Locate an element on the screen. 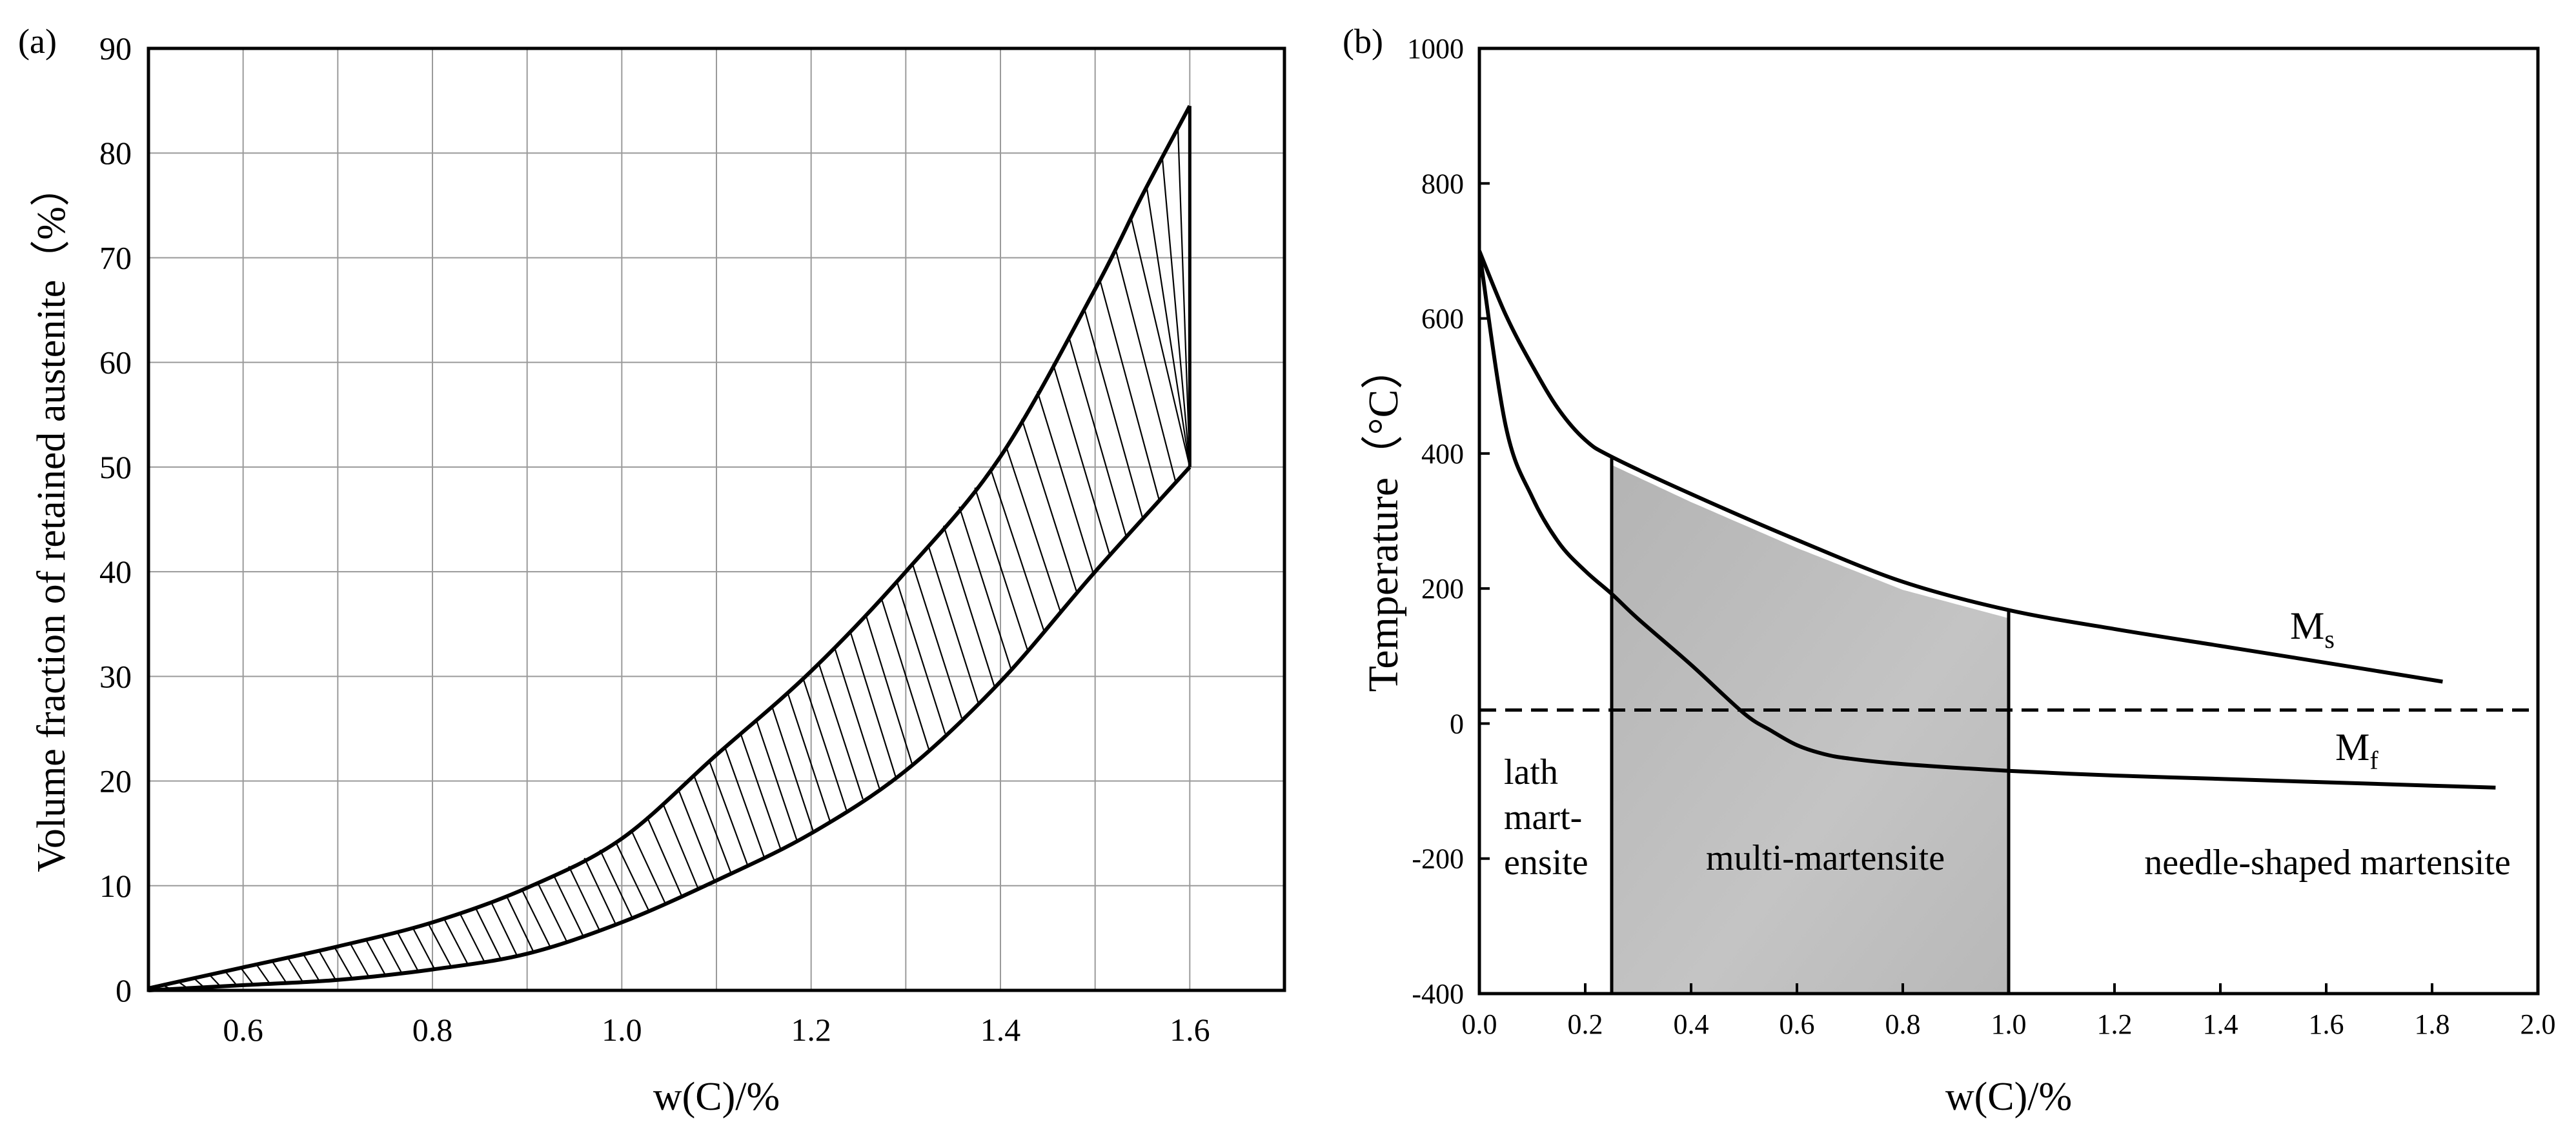 The image size is (2576, 1142). x-tick-label-a: 1.6 is located at coordinates (1190, 1030).